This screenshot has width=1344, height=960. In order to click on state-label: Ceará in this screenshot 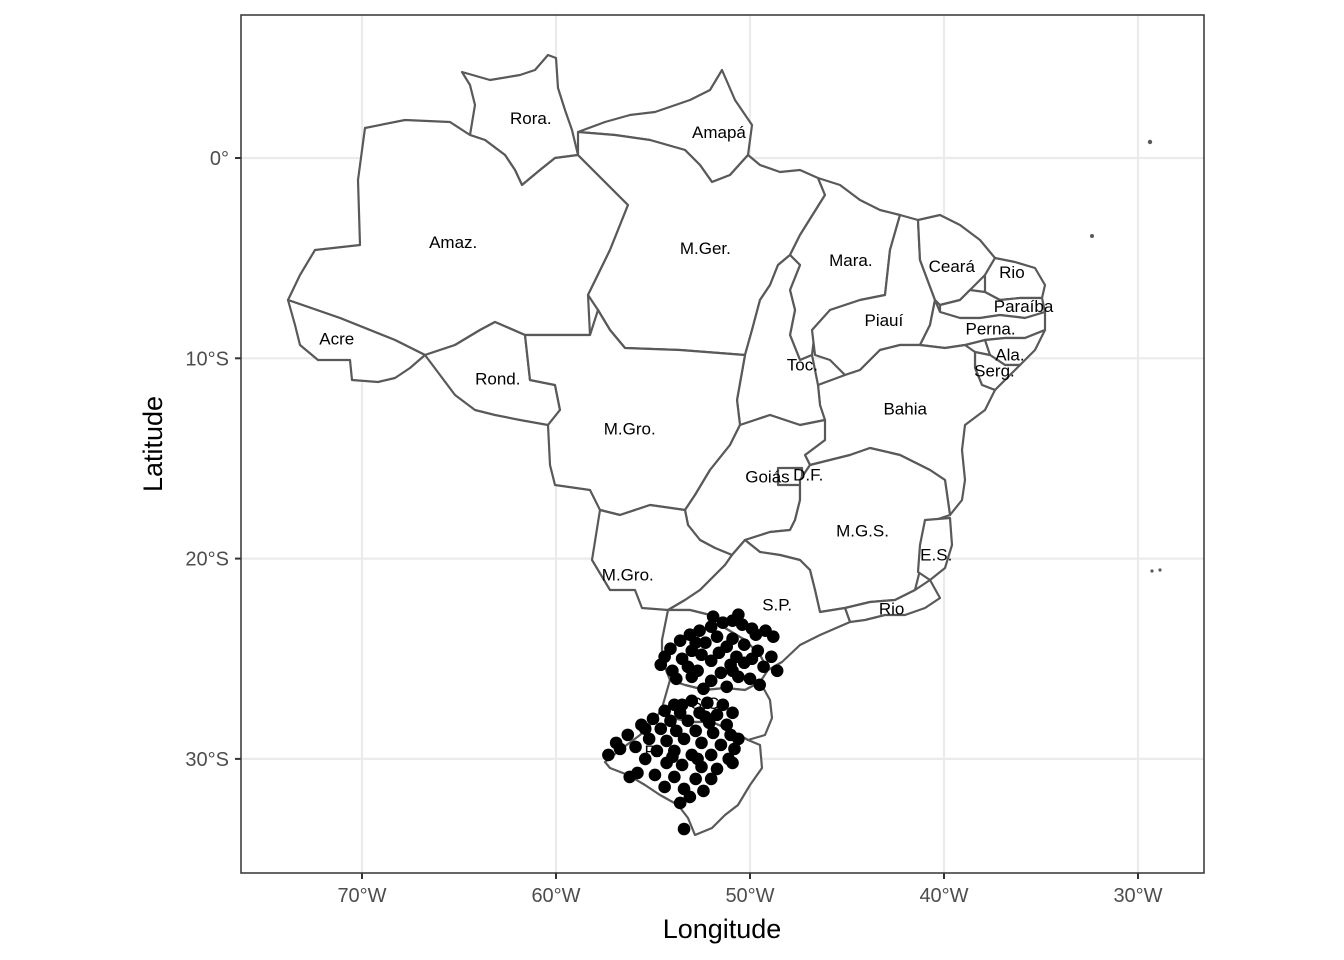, I will do `click(952, 266)`.